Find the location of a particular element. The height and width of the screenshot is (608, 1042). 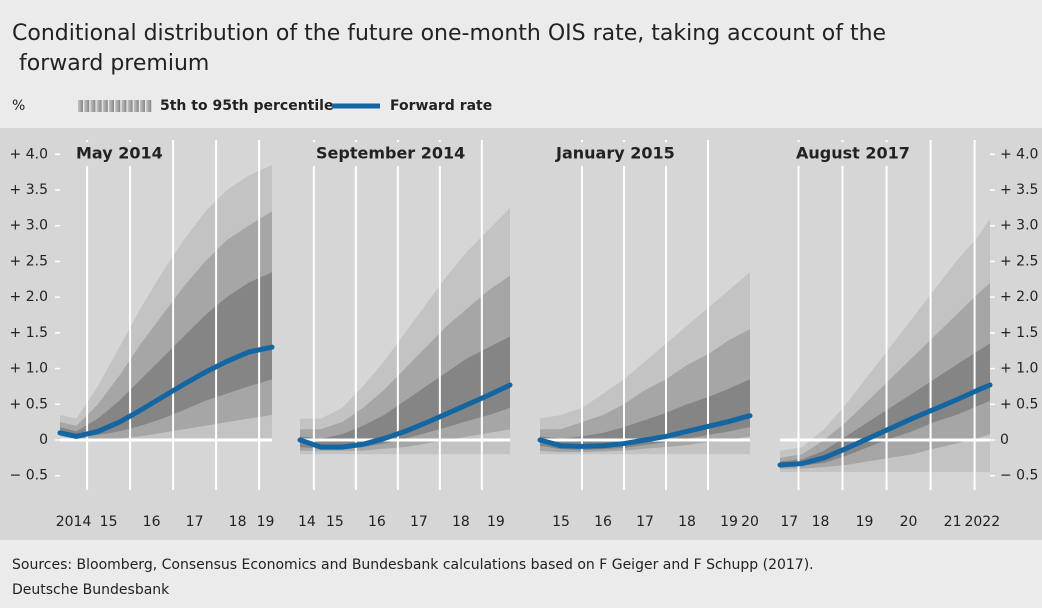

panel-title: August 2017 is located at coordinates (853, 153).